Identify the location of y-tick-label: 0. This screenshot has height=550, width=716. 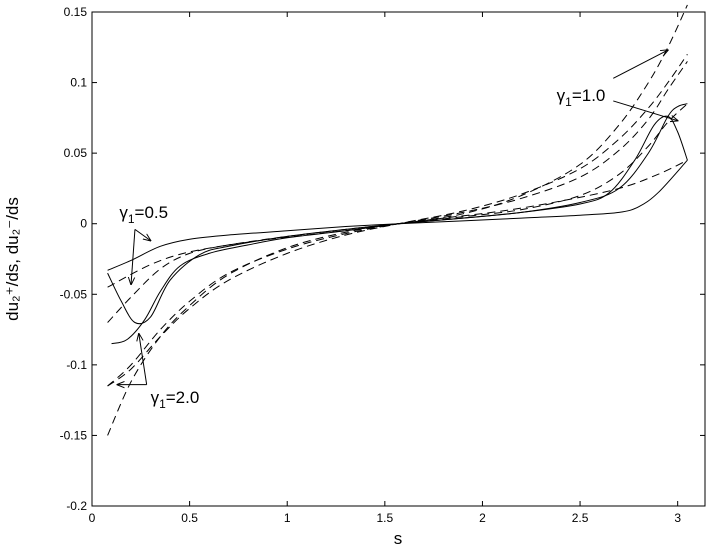
(83, 224).